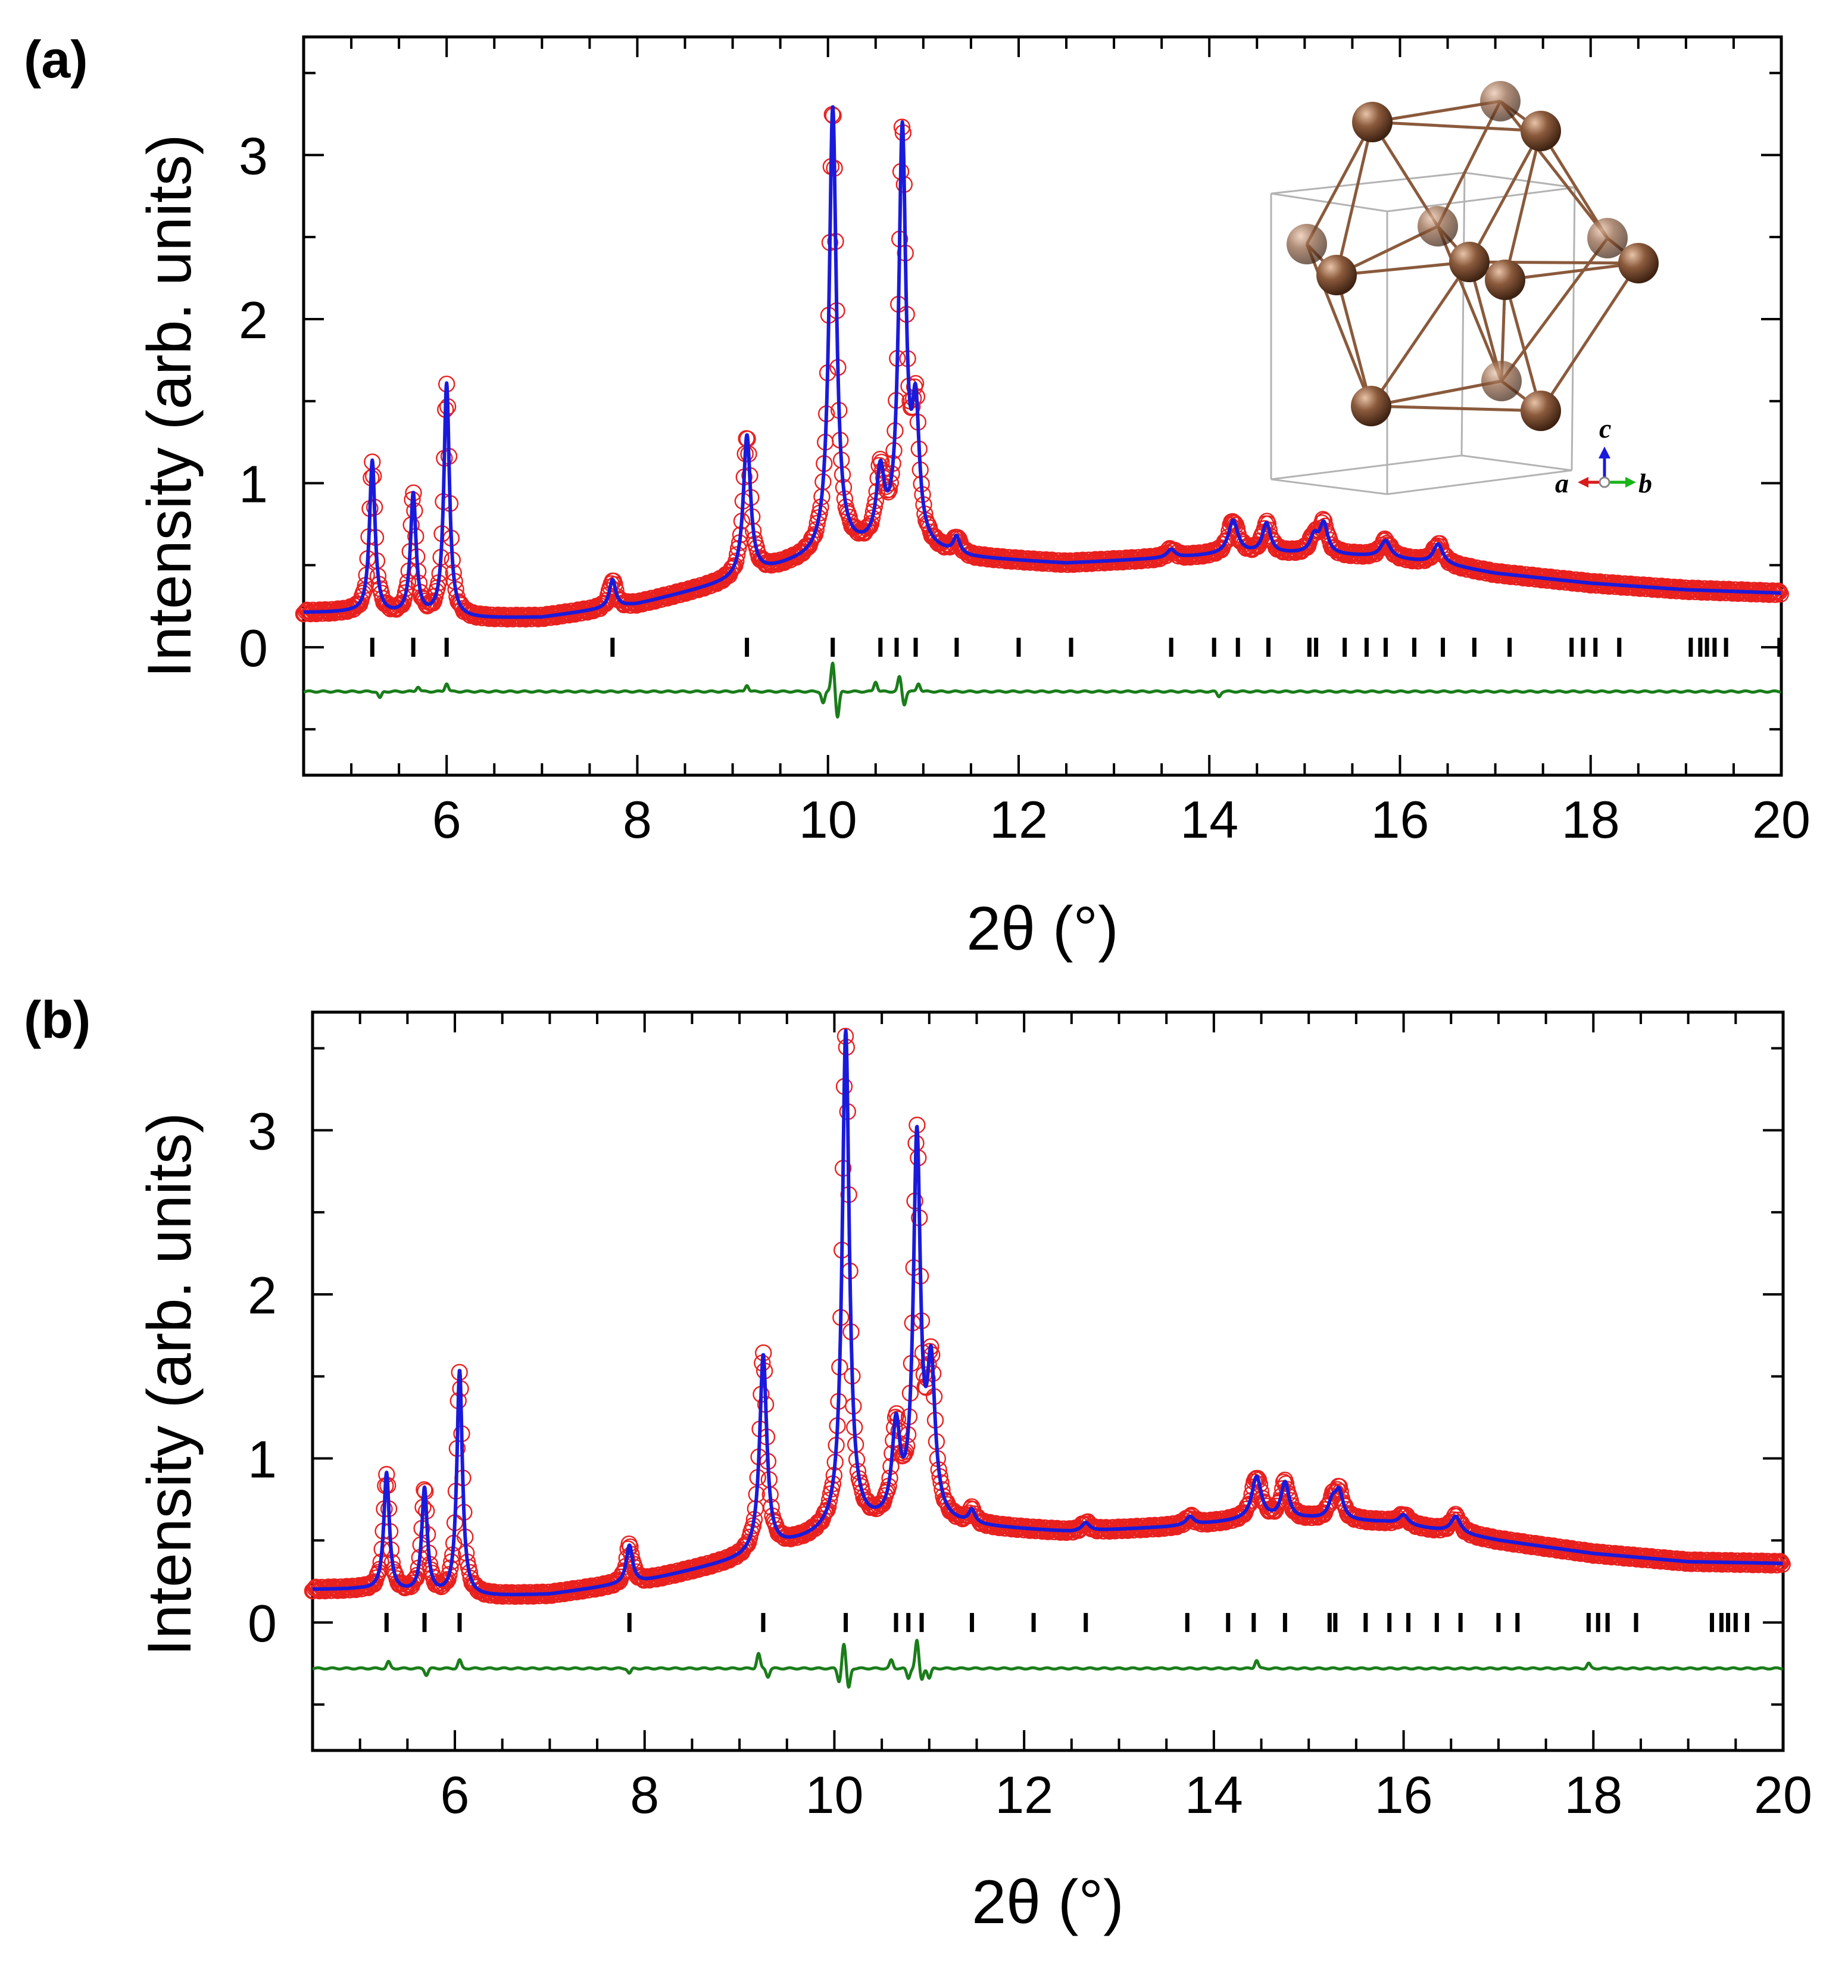 The height and width of the screenshot is (1988, 1848). What do you see at coordinates (1591, 820) in the screenshot?
I see `panel-a-x-tick-label: 18` at bounding box center [1591, 820].